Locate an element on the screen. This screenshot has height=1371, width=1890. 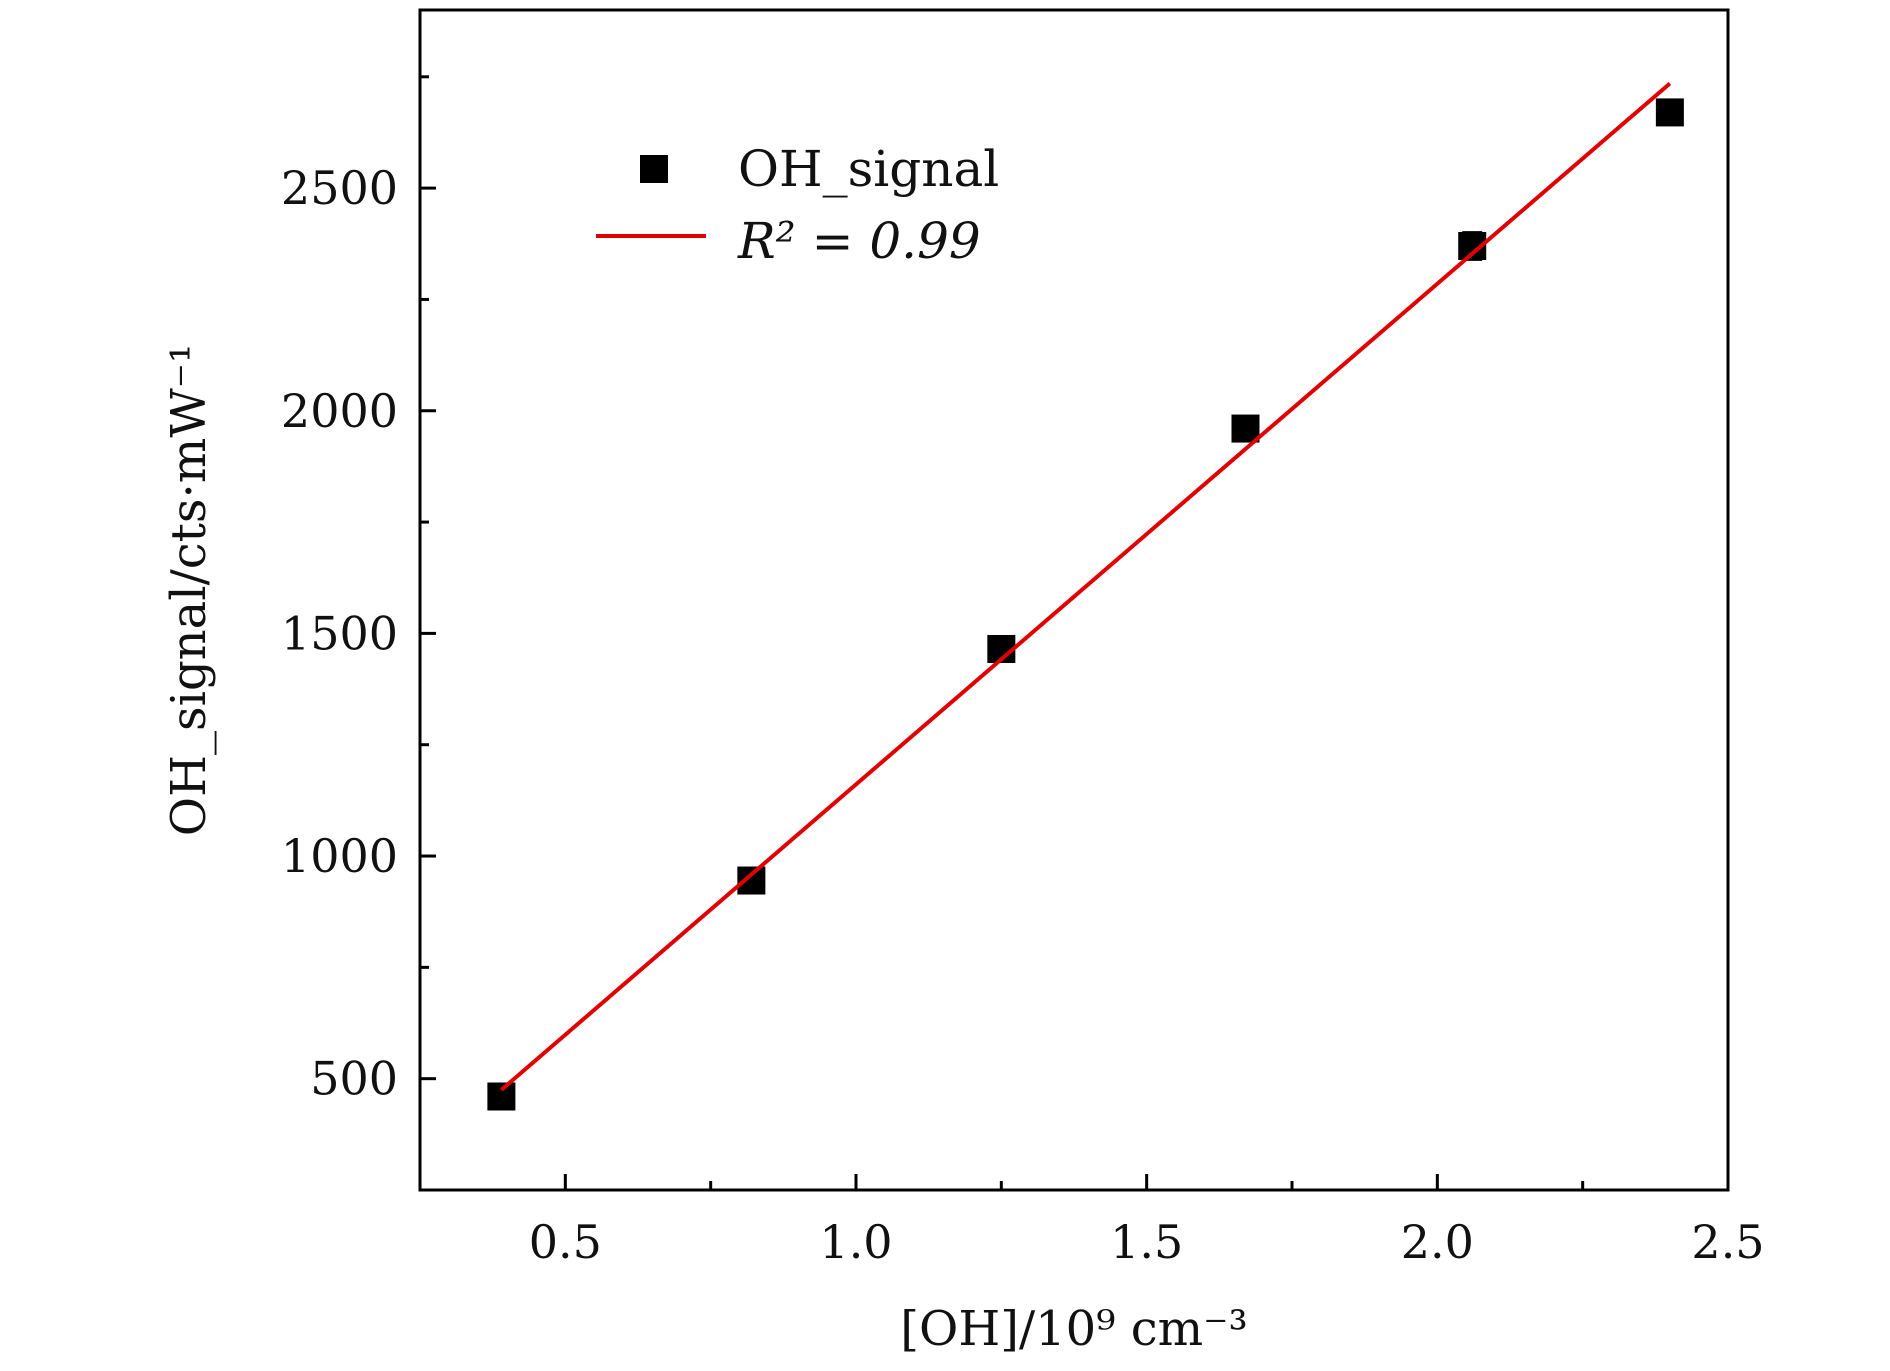
y-tick-label: 1000 is located at coordinates (339, 856).